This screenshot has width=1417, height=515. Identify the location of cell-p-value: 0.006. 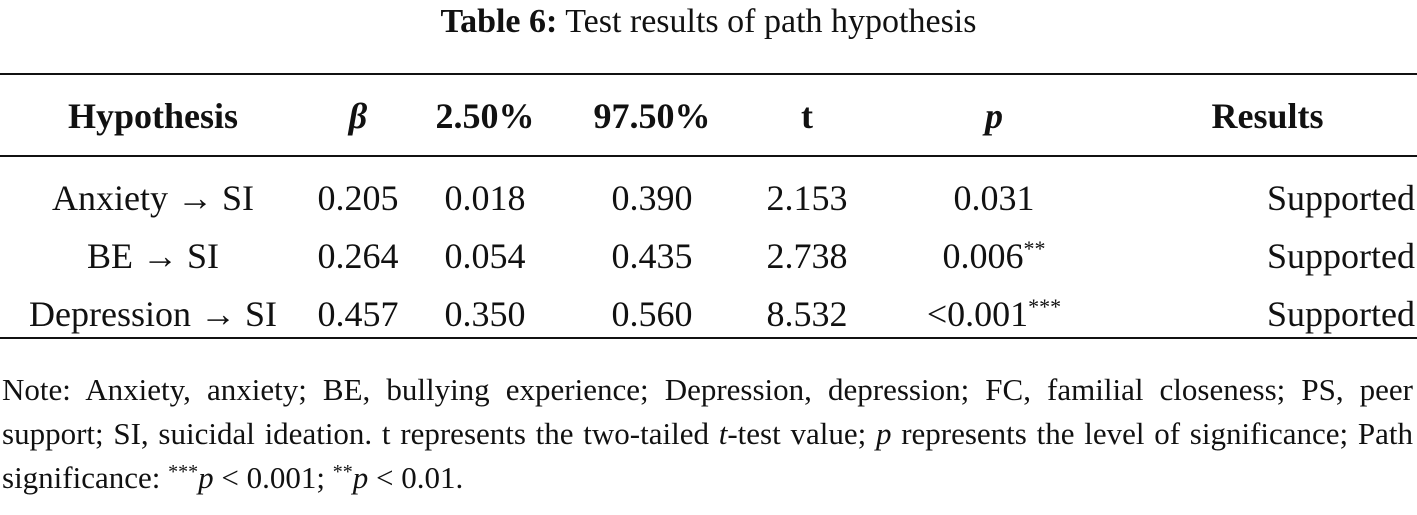
(983, 256).